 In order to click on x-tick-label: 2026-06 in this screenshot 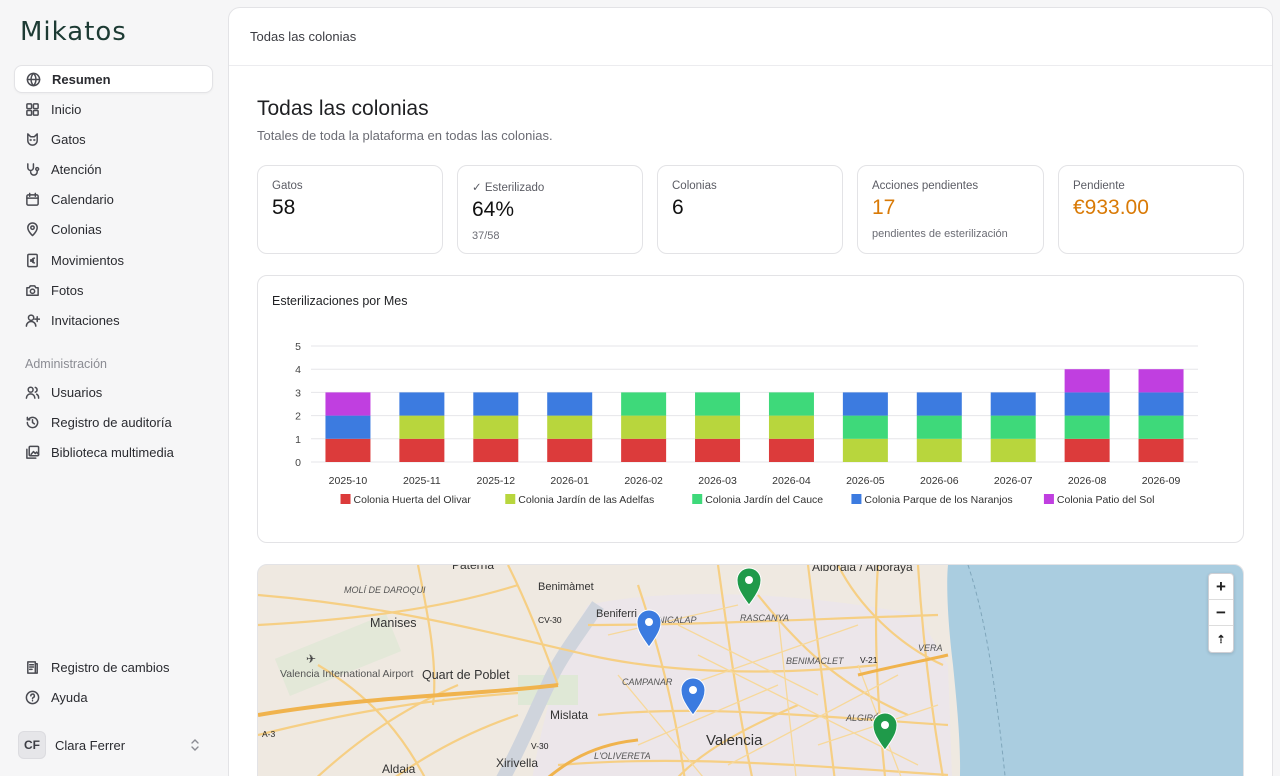, I will do `click(939, 481)`.